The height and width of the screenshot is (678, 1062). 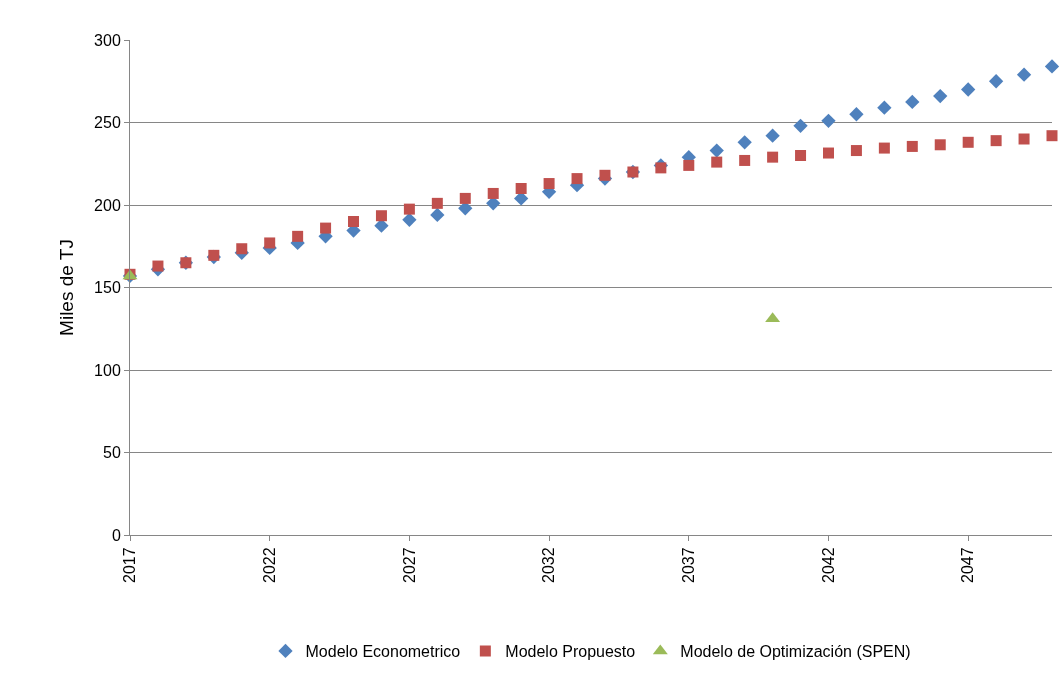 What do you see at coordinates (409, 565) in the screenshot?
I see `x-tick-label: 2027` at bounding box center [409, 565].